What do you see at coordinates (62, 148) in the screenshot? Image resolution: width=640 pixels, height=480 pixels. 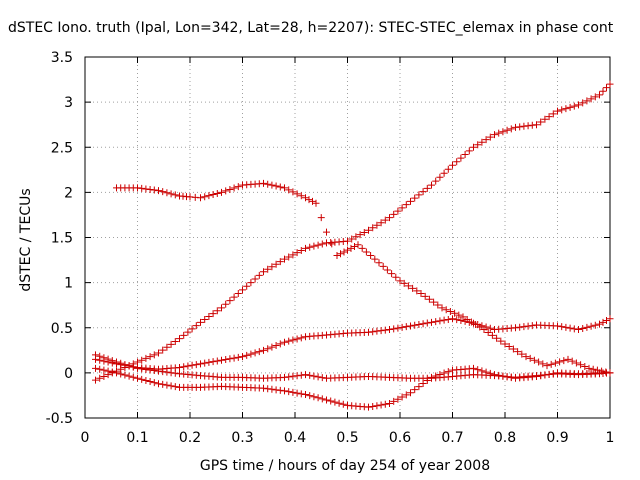 I see `y-tick-label: 2.5` at bounding box center [62, 148].